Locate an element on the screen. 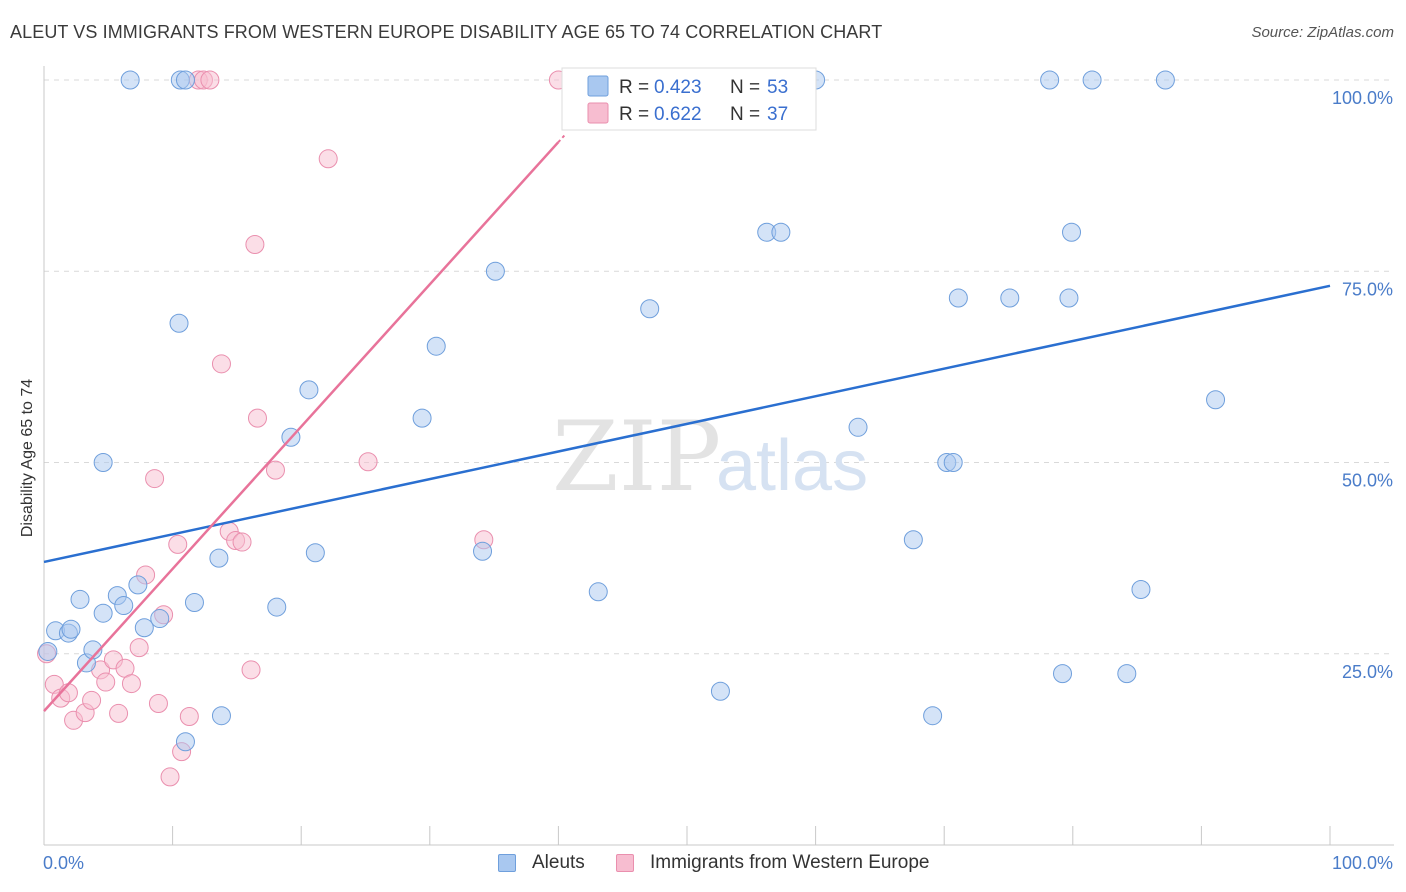 The height and width of the screenshot is (892, 1406). correlation-legend: R = 0.423 N = 53 R = 0.622 N = 37 is located at coordinates (689, 99).